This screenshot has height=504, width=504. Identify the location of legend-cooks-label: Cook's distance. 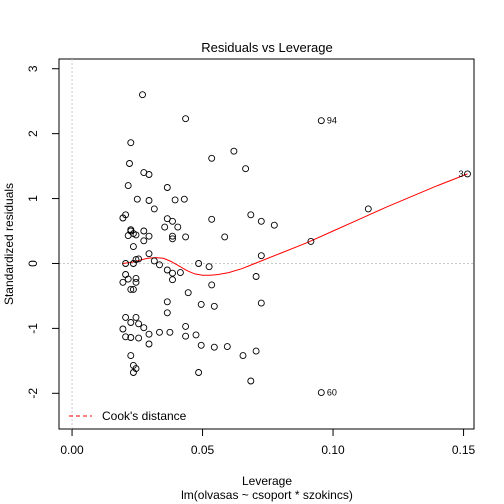
(144, 416).